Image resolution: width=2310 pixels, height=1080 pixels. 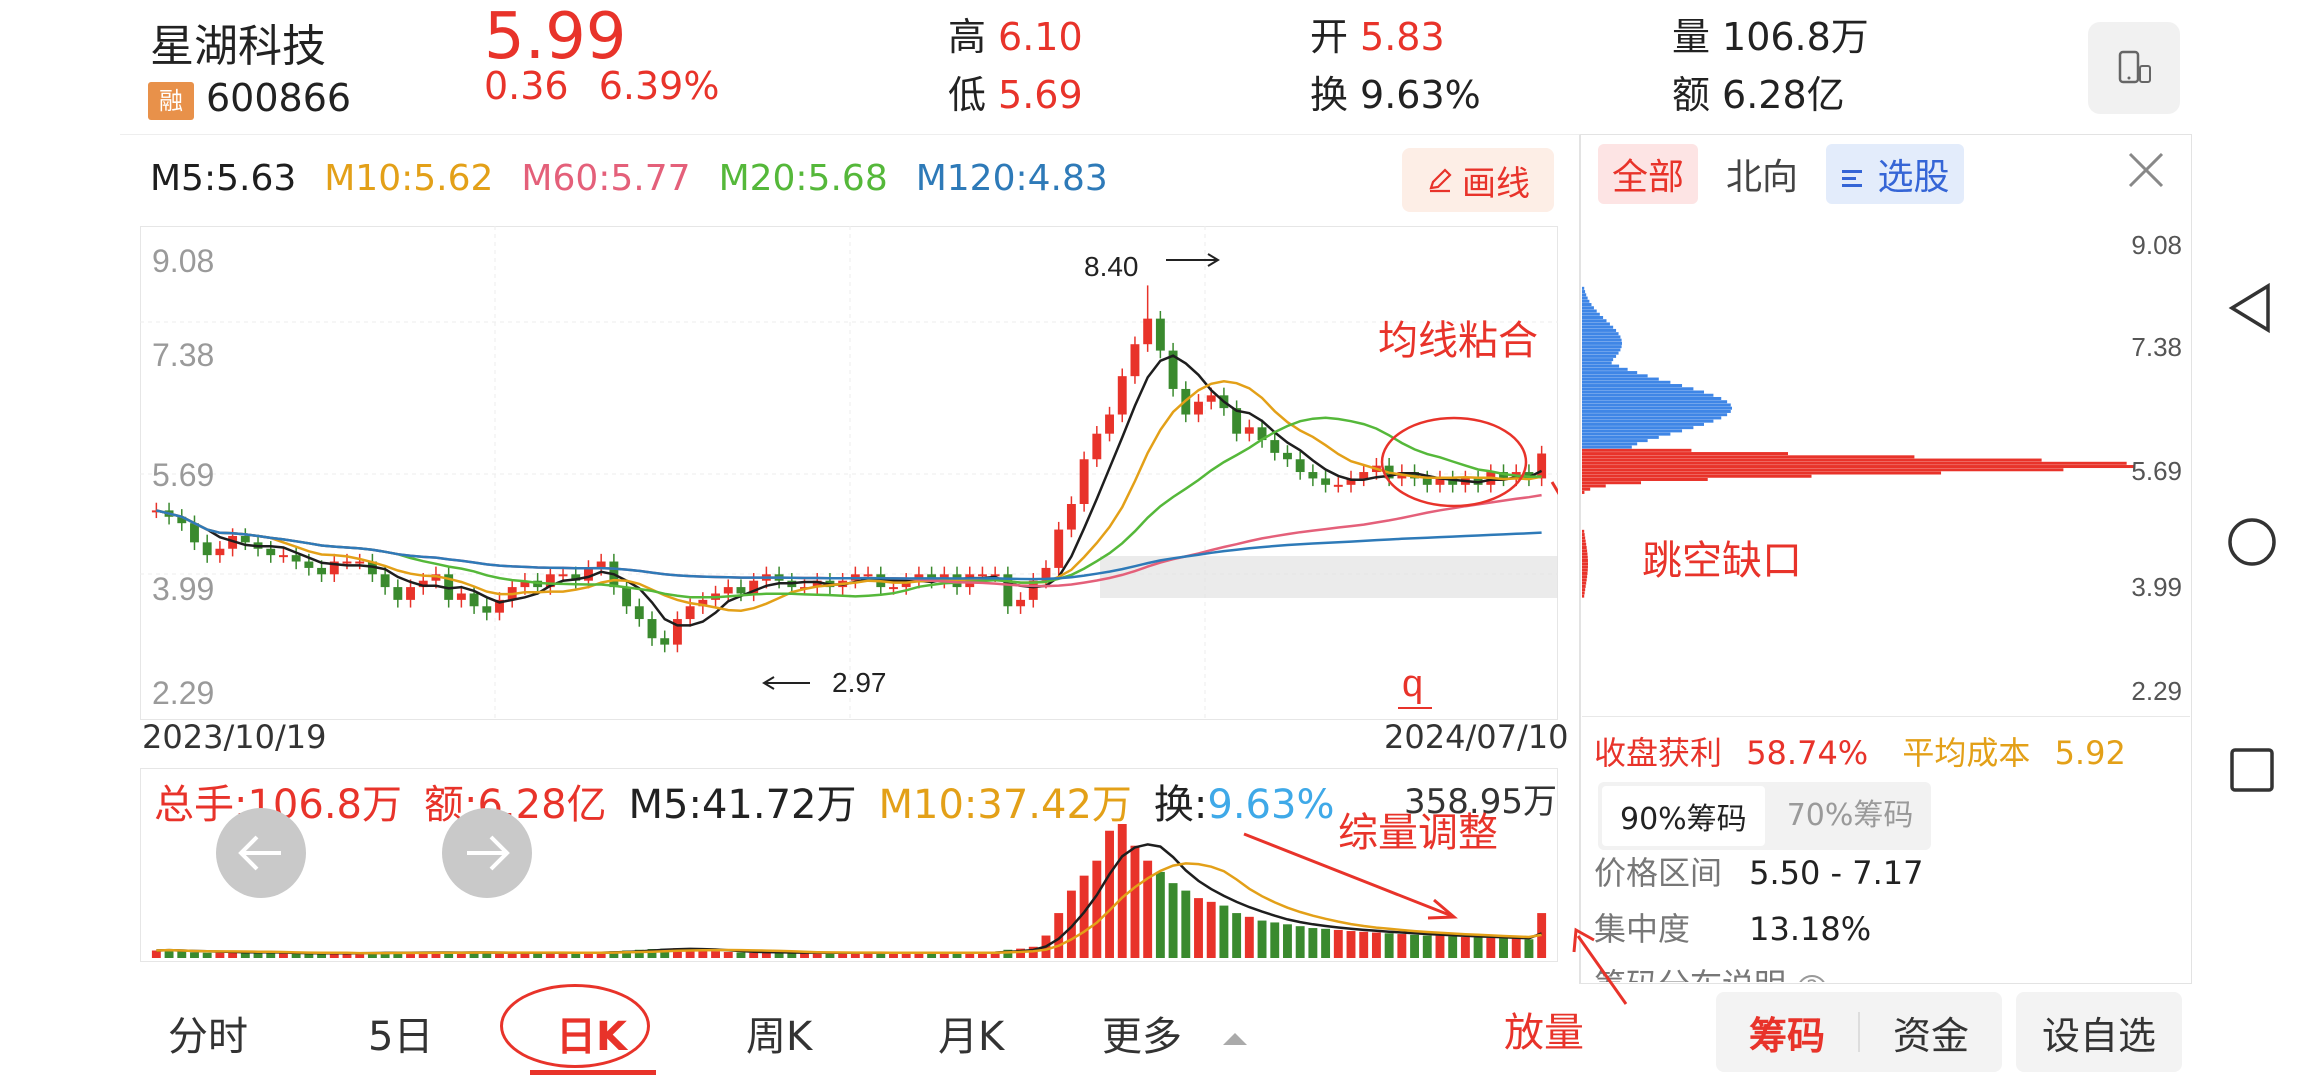 I want to click on tab-stock-picker: 选股, so click(x=1895, y=174).